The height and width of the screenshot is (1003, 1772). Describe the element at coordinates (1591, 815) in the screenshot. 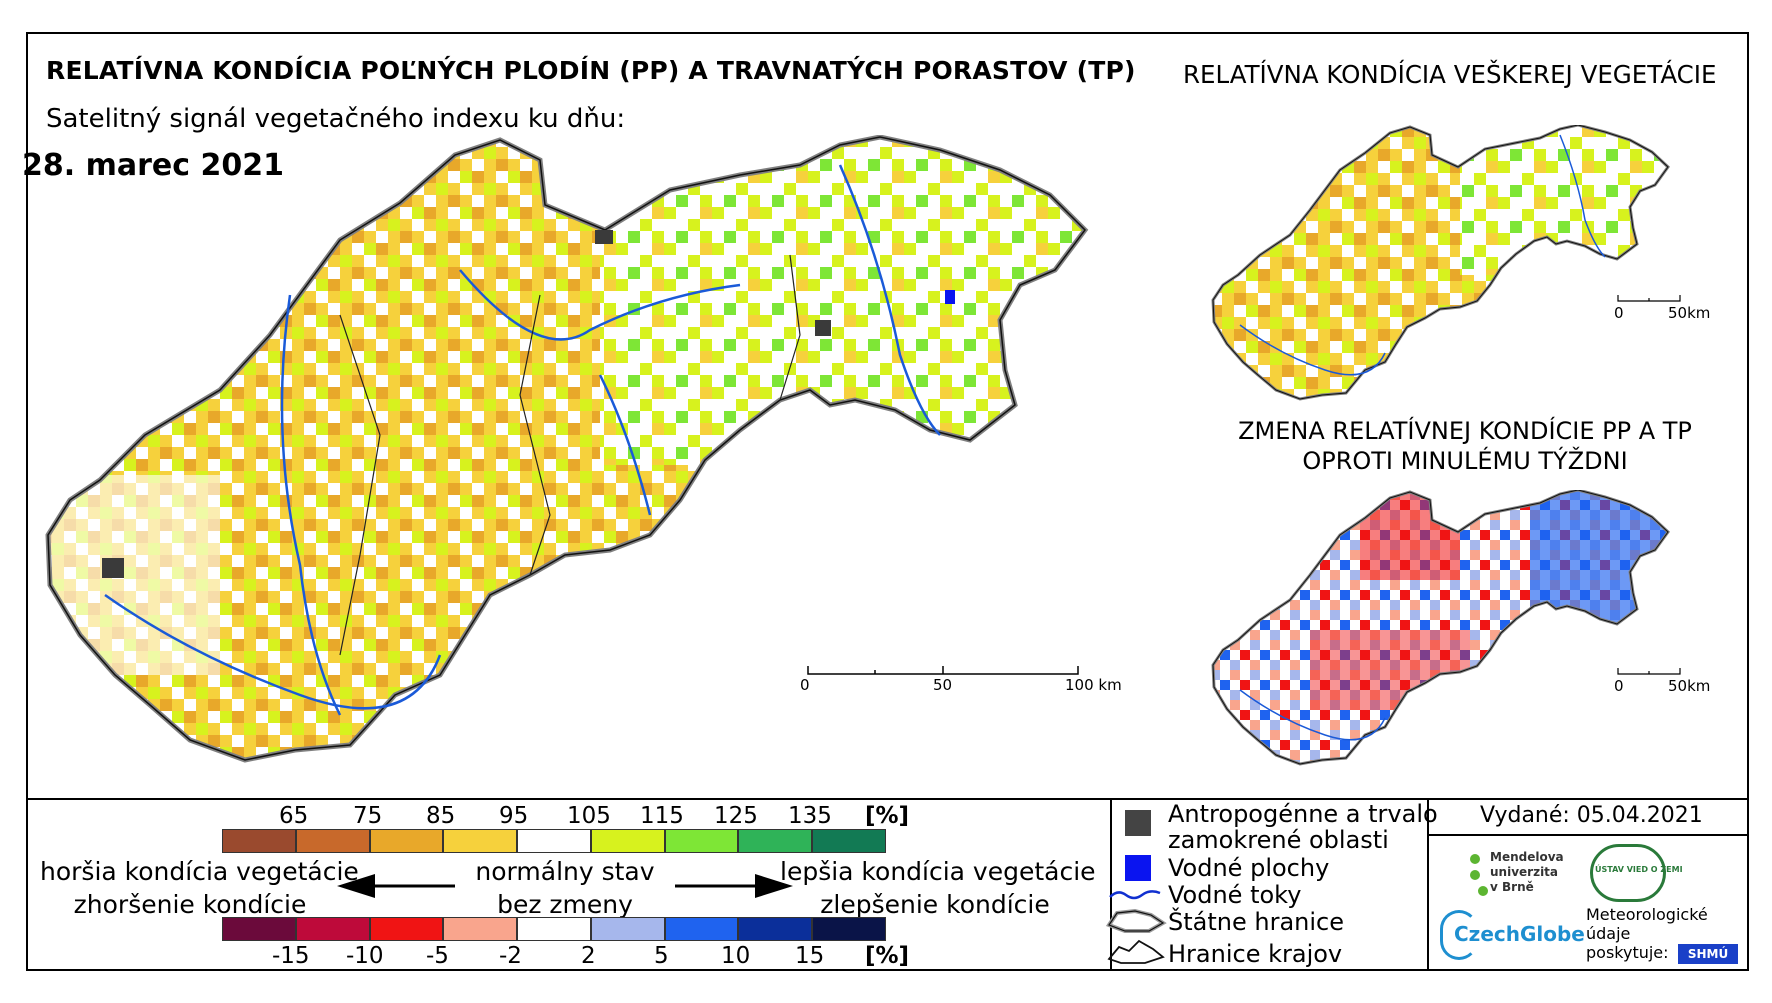

I see `issued-date: Vydané: 05.04.2021` at that location.